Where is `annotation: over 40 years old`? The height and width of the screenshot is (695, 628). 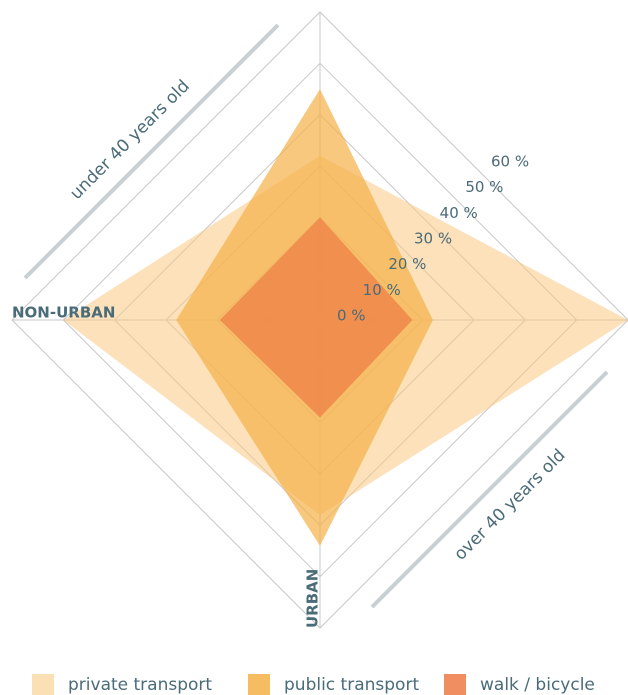
annotation: over 40 years old is located at coordinates (509, 504).